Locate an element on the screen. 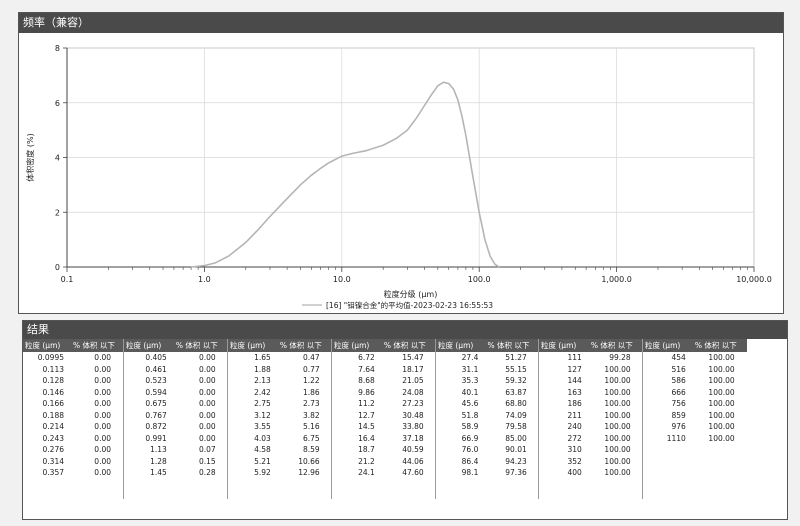 The image size is (800, 526). table-row: 586 100.00 is located at coordinates (695, 381).